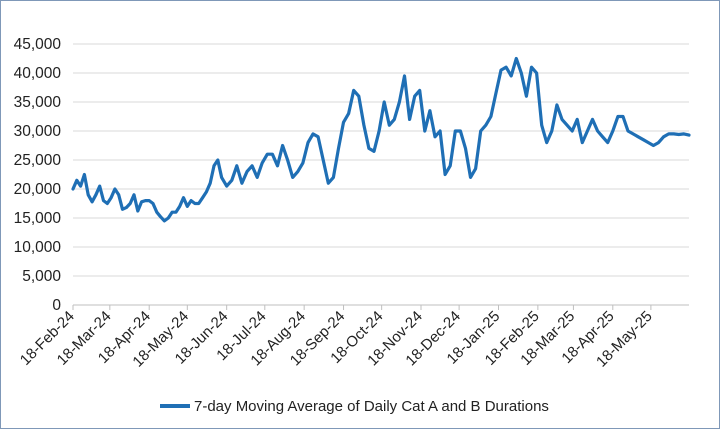  Describe the element at coordinates (38, 131) in the screenshot. I see `y-tick-label: 30,000` at that location.